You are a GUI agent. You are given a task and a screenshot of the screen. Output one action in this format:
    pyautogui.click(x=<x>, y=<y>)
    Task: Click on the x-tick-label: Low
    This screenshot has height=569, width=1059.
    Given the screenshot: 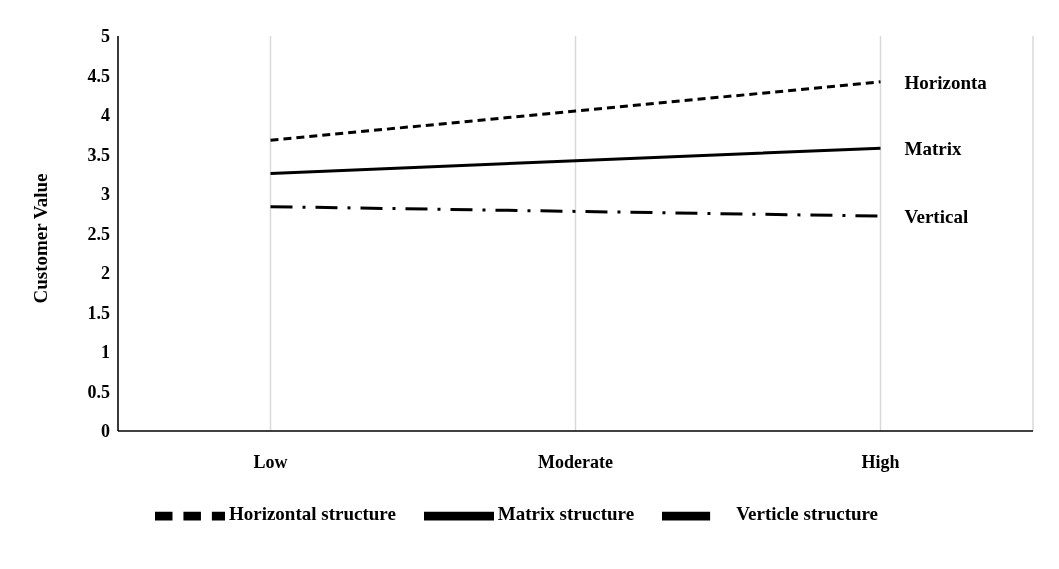 What is the action you would take?
    pyautogui.click(x=270, y=461)
    